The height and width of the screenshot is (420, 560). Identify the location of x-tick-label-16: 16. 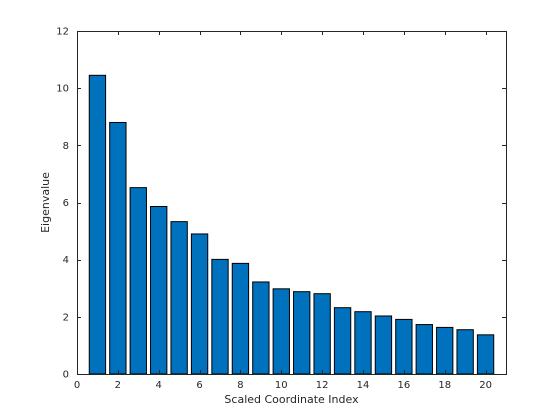
(403, 385).